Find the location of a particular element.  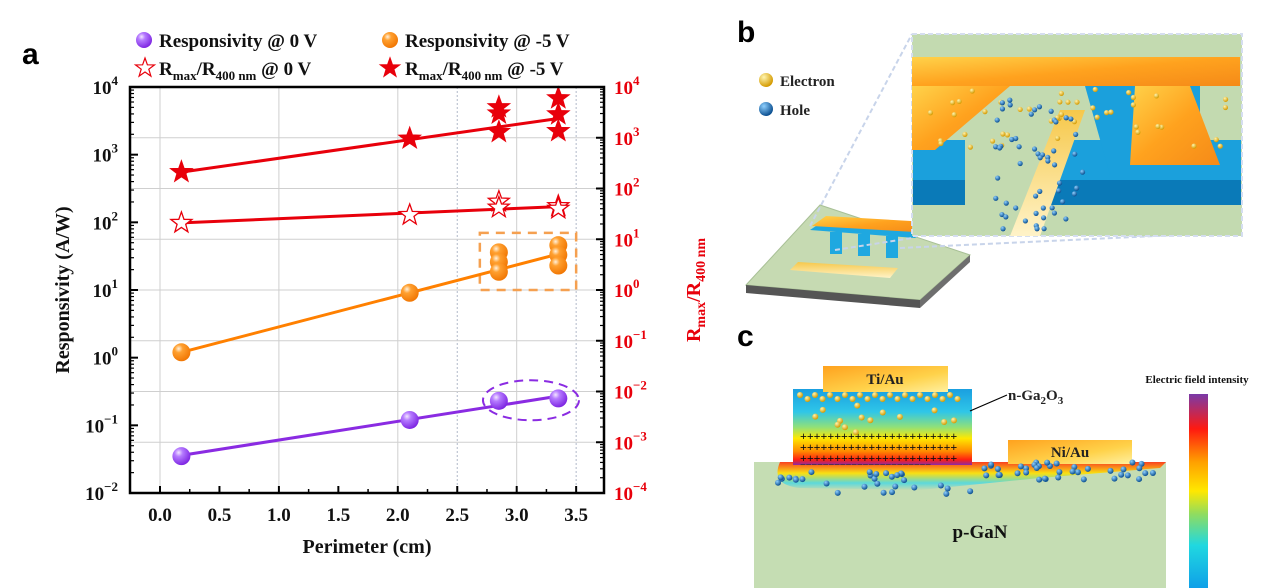

positive-charges: +++++++++++++++++++++++ is located at coordinates (878, 458).